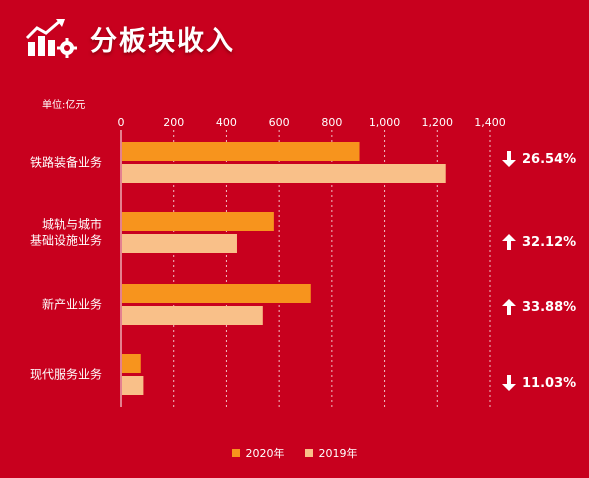  I want to click on legend-swatch-2020, so click(235, 453).